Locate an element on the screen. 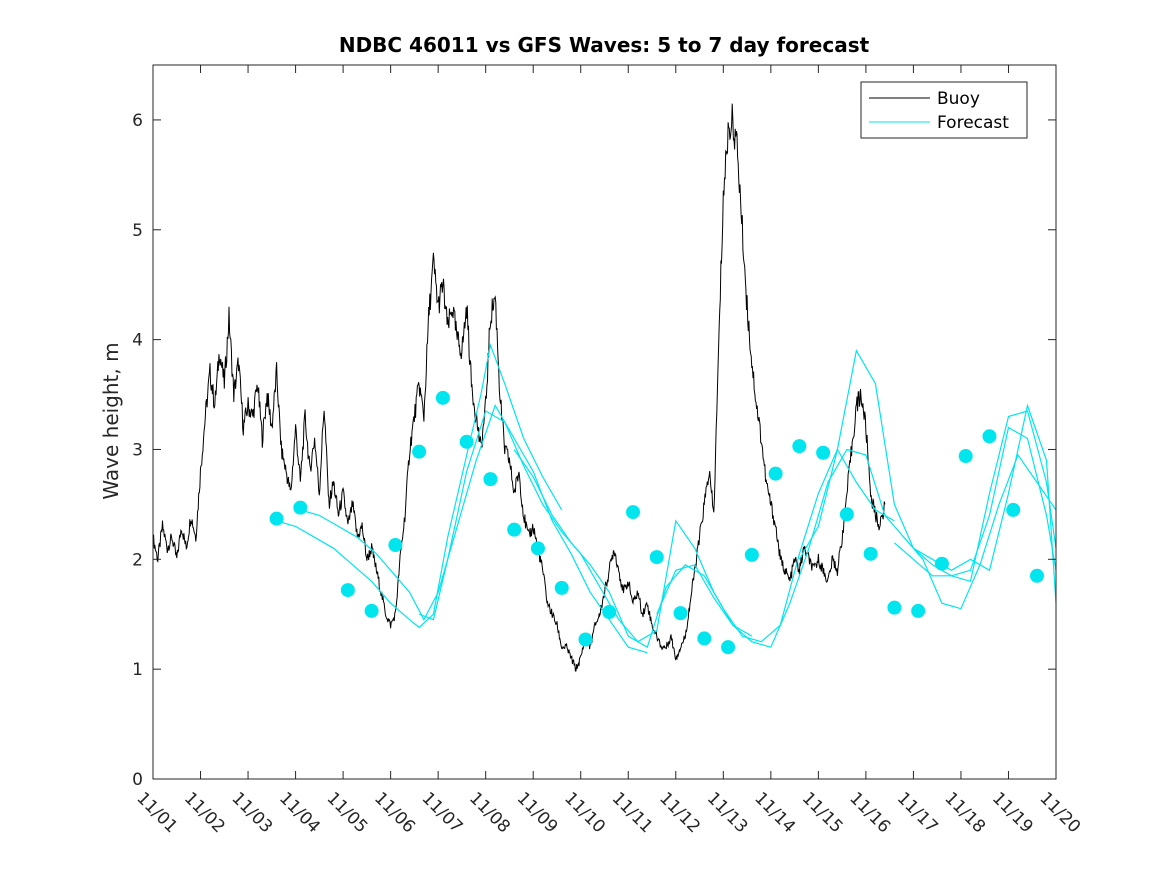 The height and width of the screenshot is (875, 1167). y-tick-label: 4 is located at coordinates (137, 341).